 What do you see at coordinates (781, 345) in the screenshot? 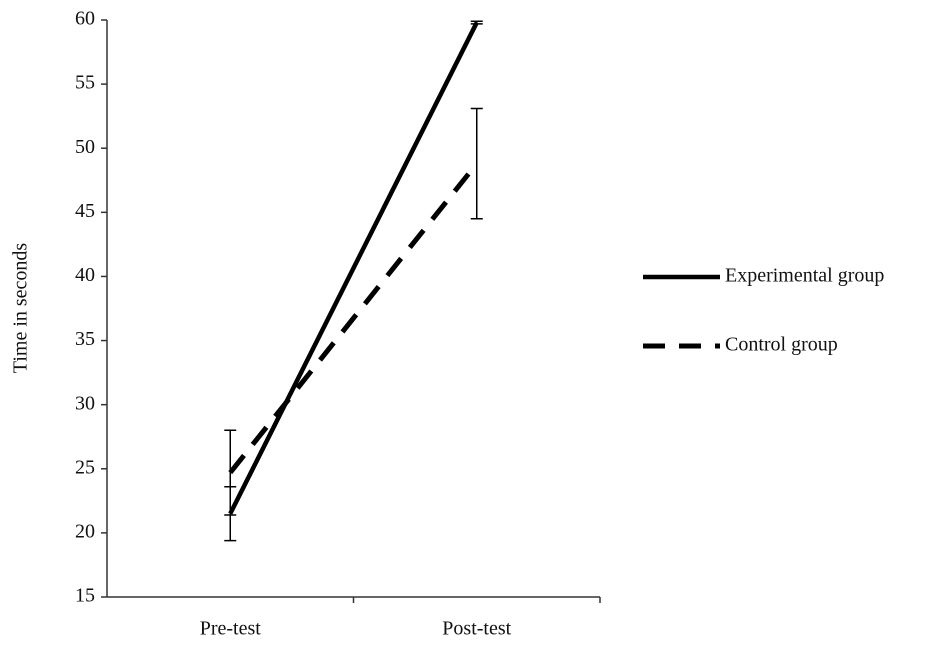
I see `legend-label: Control group` at bounding box center [781, 345].